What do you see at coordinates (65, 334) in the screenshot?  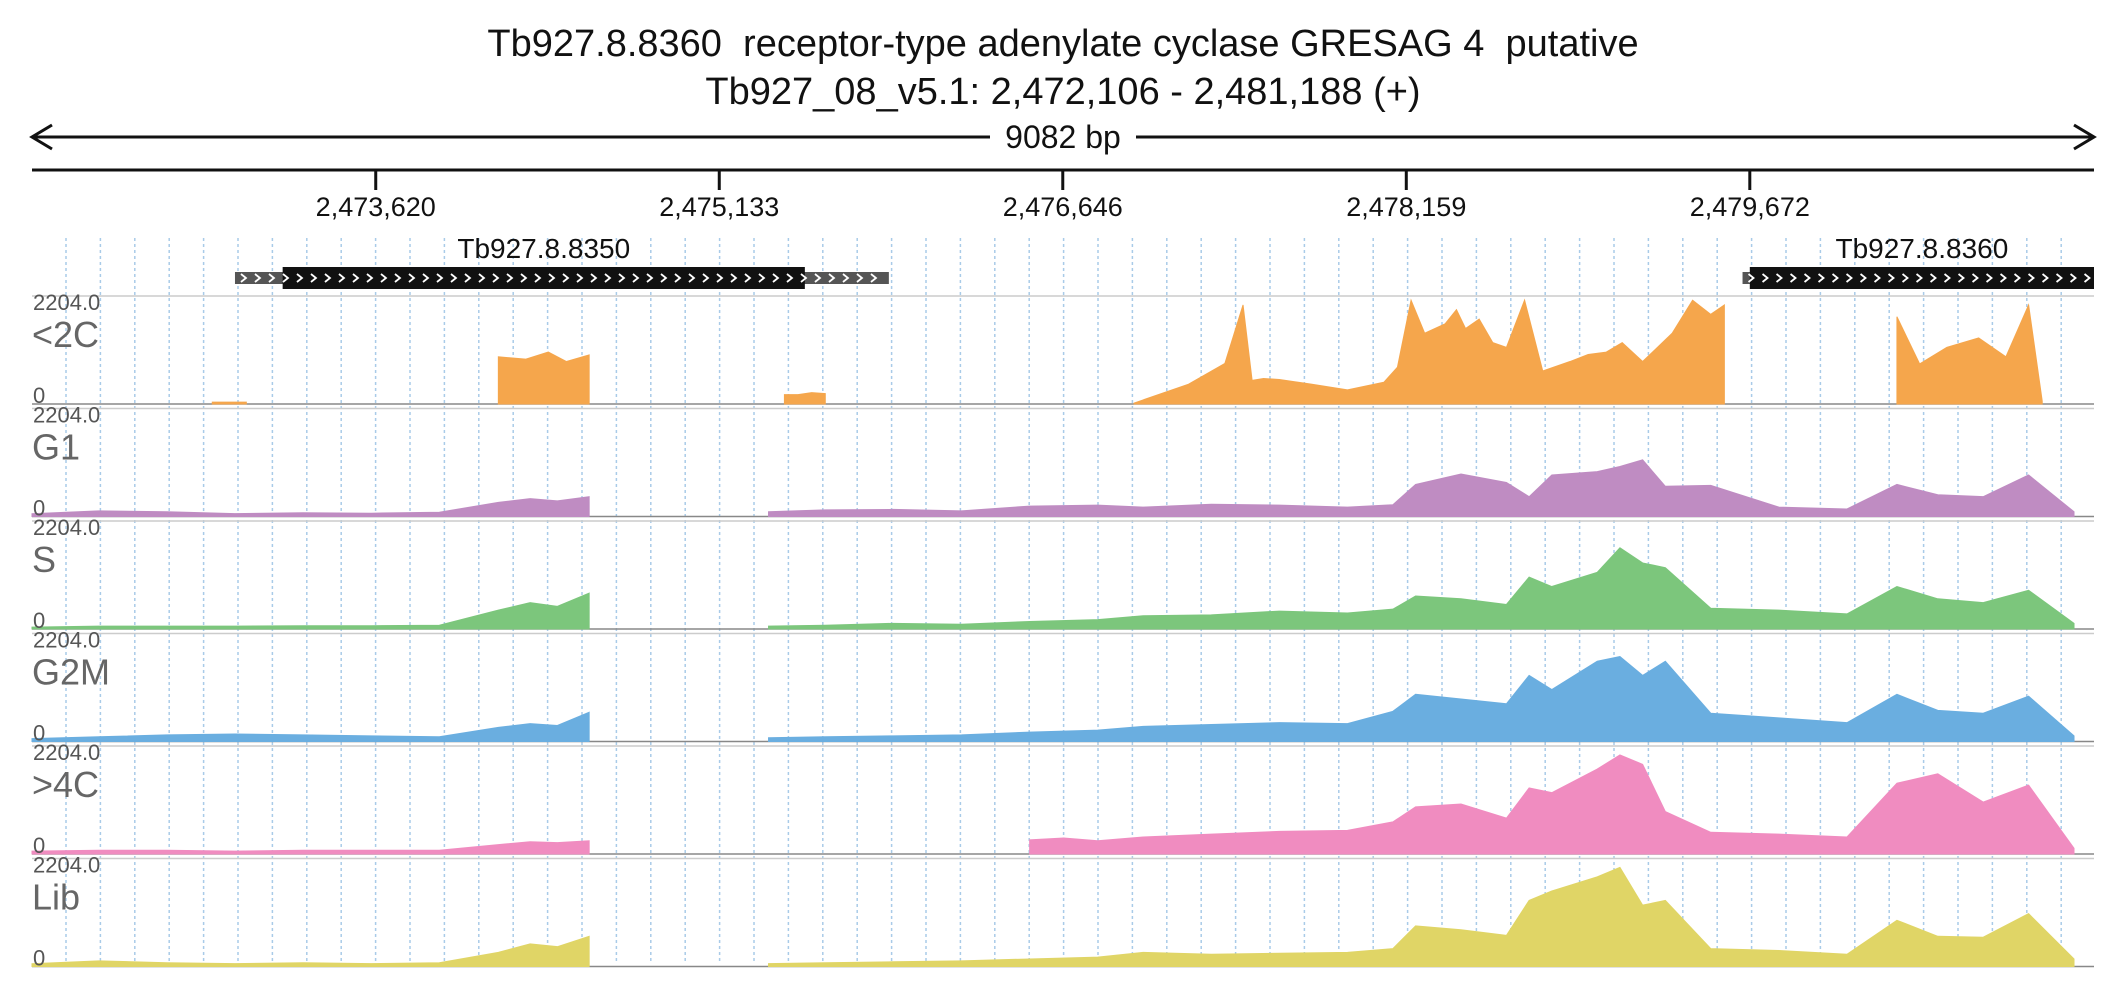 I see `track-name: <2C` at bounding box center [65, 334].